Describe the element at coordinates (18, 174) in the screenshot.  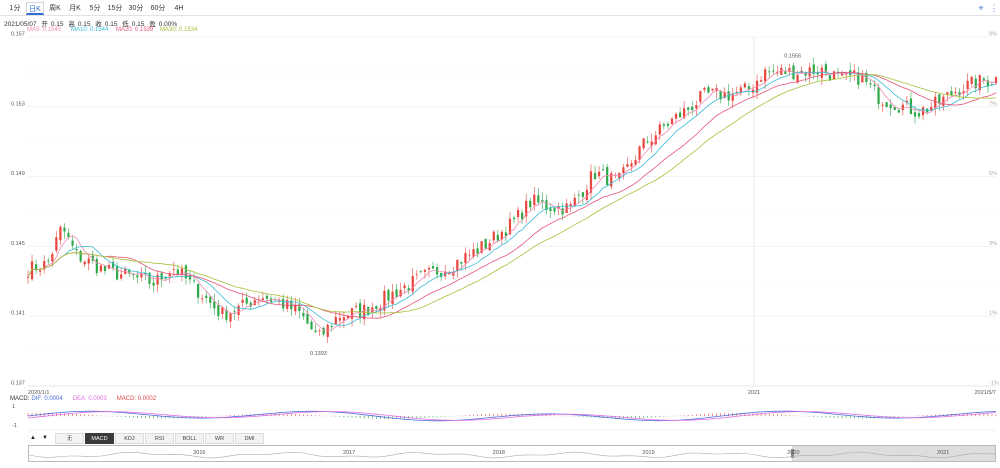
I see `y-tick-label: 0.149` at that location.